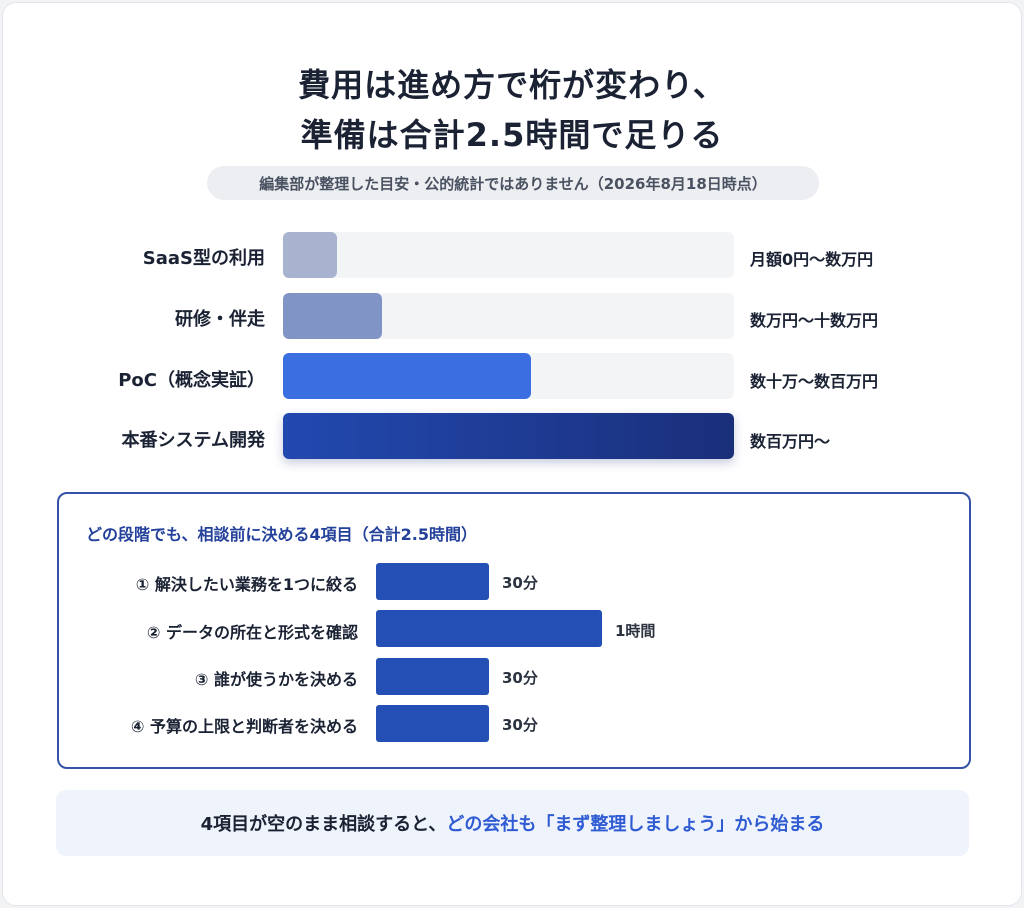 This screenshot has height=908, width=1024. Describe the element at coordinates (323, 824) in the screenshot. I see `footer-text: 4項目が空のまま相談すると、` at that location.